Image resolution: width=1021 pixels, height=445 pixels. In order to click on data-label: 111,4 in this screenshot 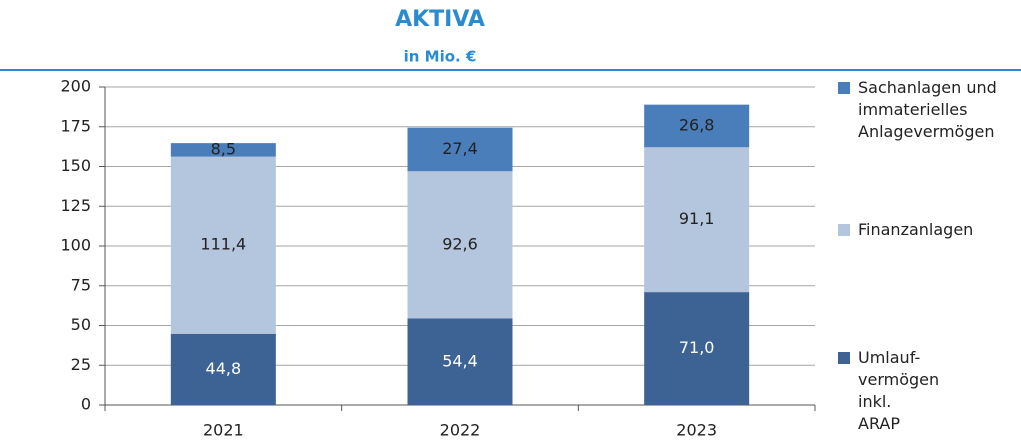, I will do `click(223, 244)`.